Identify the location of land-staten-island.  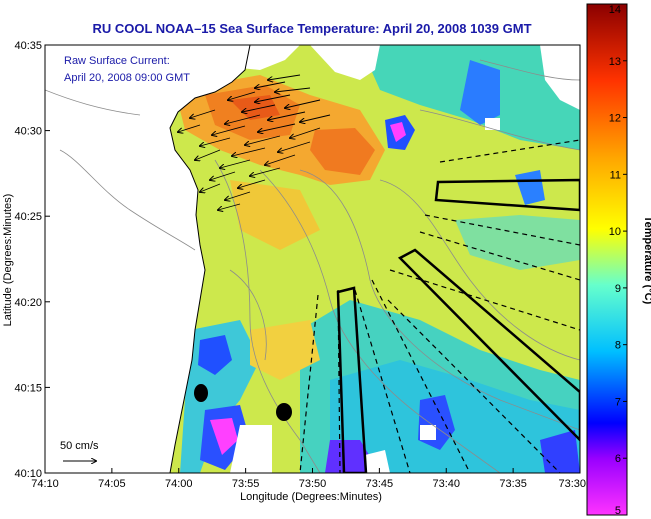
(265, 57).